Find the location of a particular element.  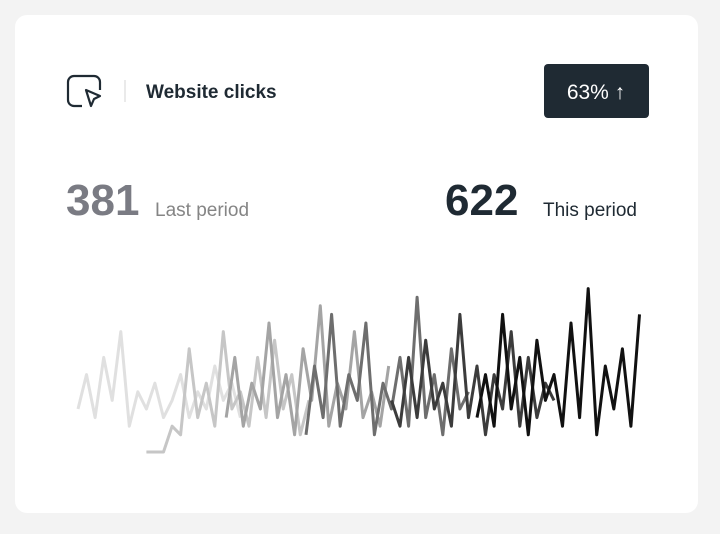

change-badge-text: 63% ↑ is located at coordinates (596, 92).